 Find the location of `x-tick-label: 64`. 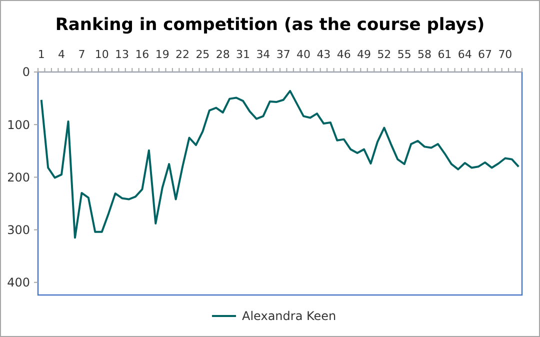

x-tick-label: 64 is located at coordinates (465, 54).